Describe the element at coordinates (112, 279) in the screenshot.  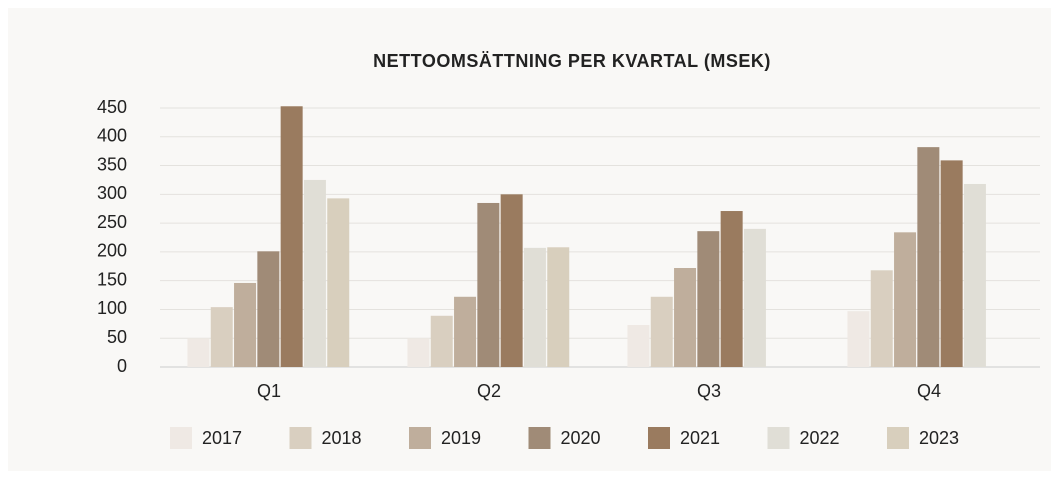
I see `y-tick-label: 150` at that location.